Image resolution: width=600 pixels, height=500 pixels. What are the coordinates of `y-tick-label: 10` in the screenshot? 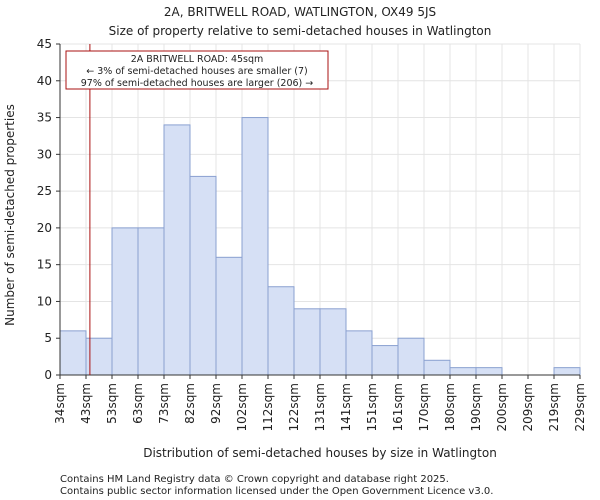 It's located at (44, 301).